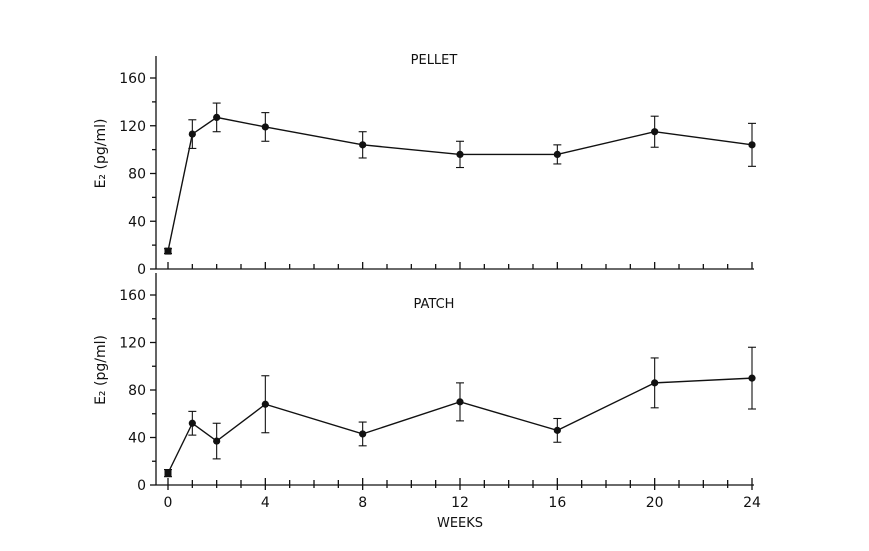 Image resolution: width=869 pixels, height=551 pixels. Describe the element at coordinates (132, 127) in the screenshot. I see `pellet-y-tick-label: 120` at that location.